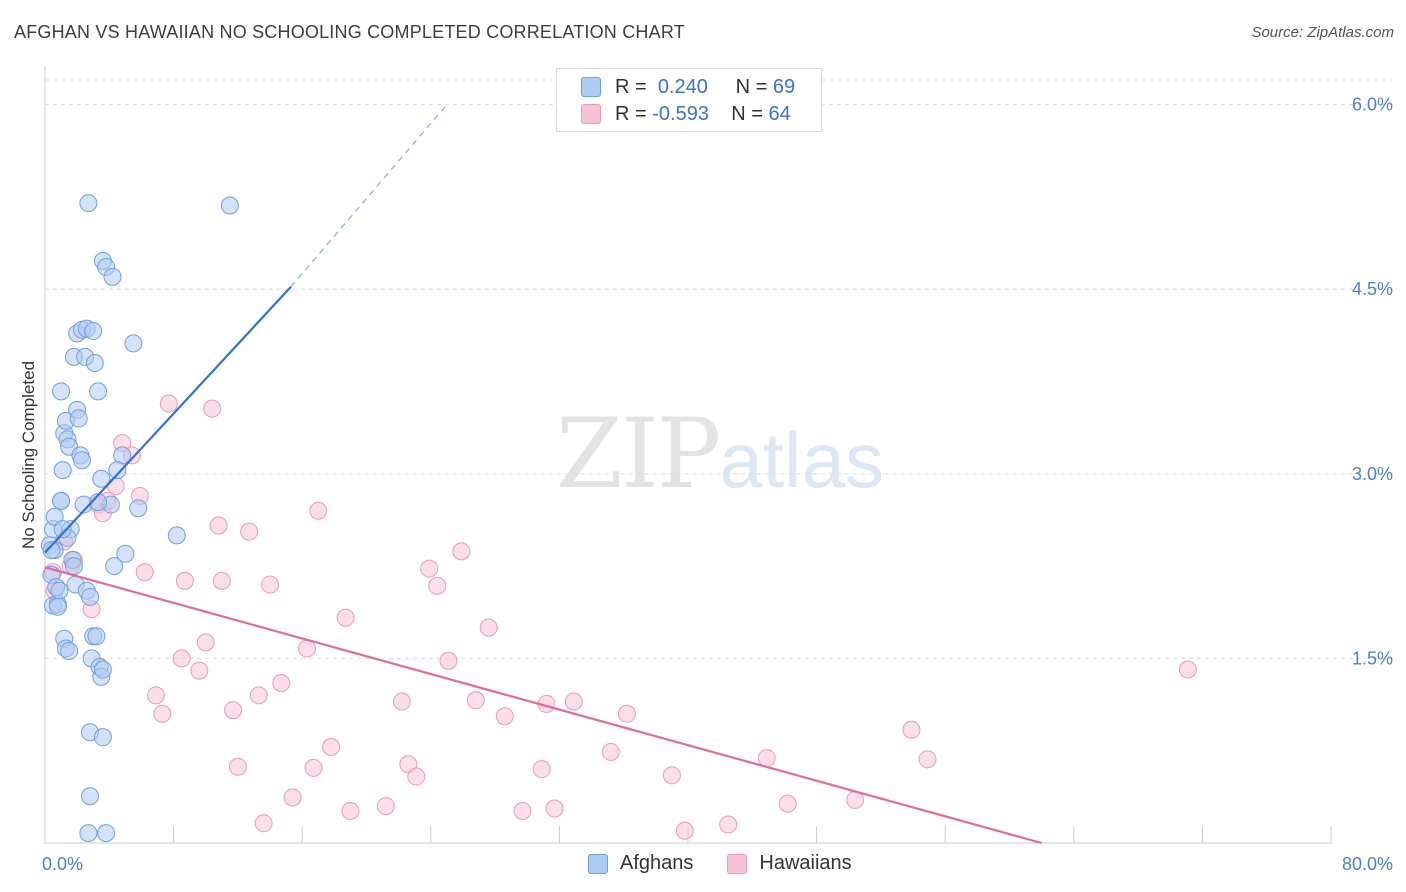 The width and height of the screenshot is (1406, 892). I want to click on hawaiians-legend-swatch, so click(737, 863).